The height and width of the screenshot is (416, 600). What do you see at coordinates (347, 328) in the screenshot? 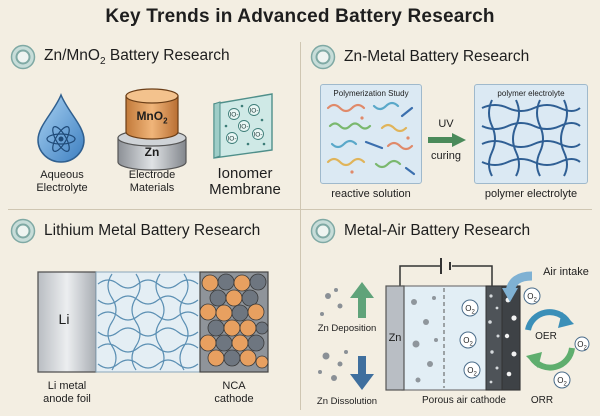
I see `zn-deposition-label: Zn Deposition` at bounding box center [347, 328].